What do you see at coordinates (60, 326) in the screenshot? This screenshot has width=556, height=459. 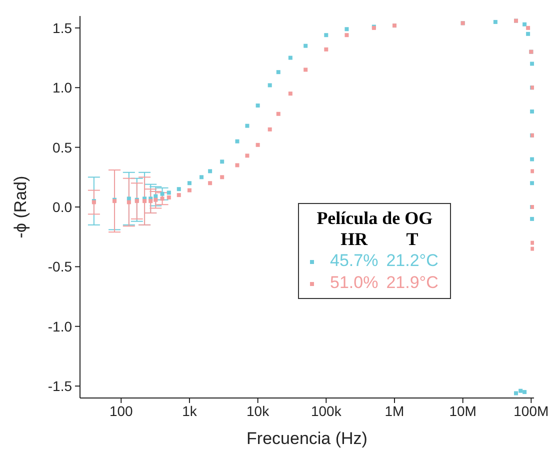 I see `y-tick-label: -1.0` at bounding box center [60, 326].